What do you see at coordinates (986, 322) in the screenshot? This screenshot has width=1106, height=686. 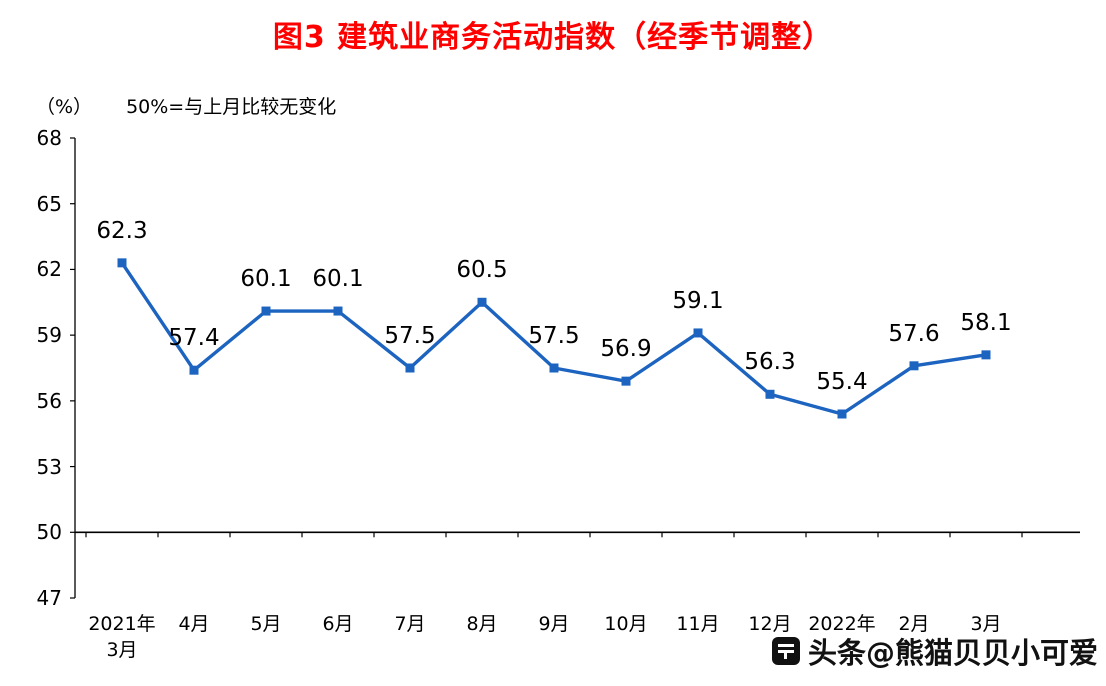 I see `data-point-label: 58.1` at bounding box center [986, 322].